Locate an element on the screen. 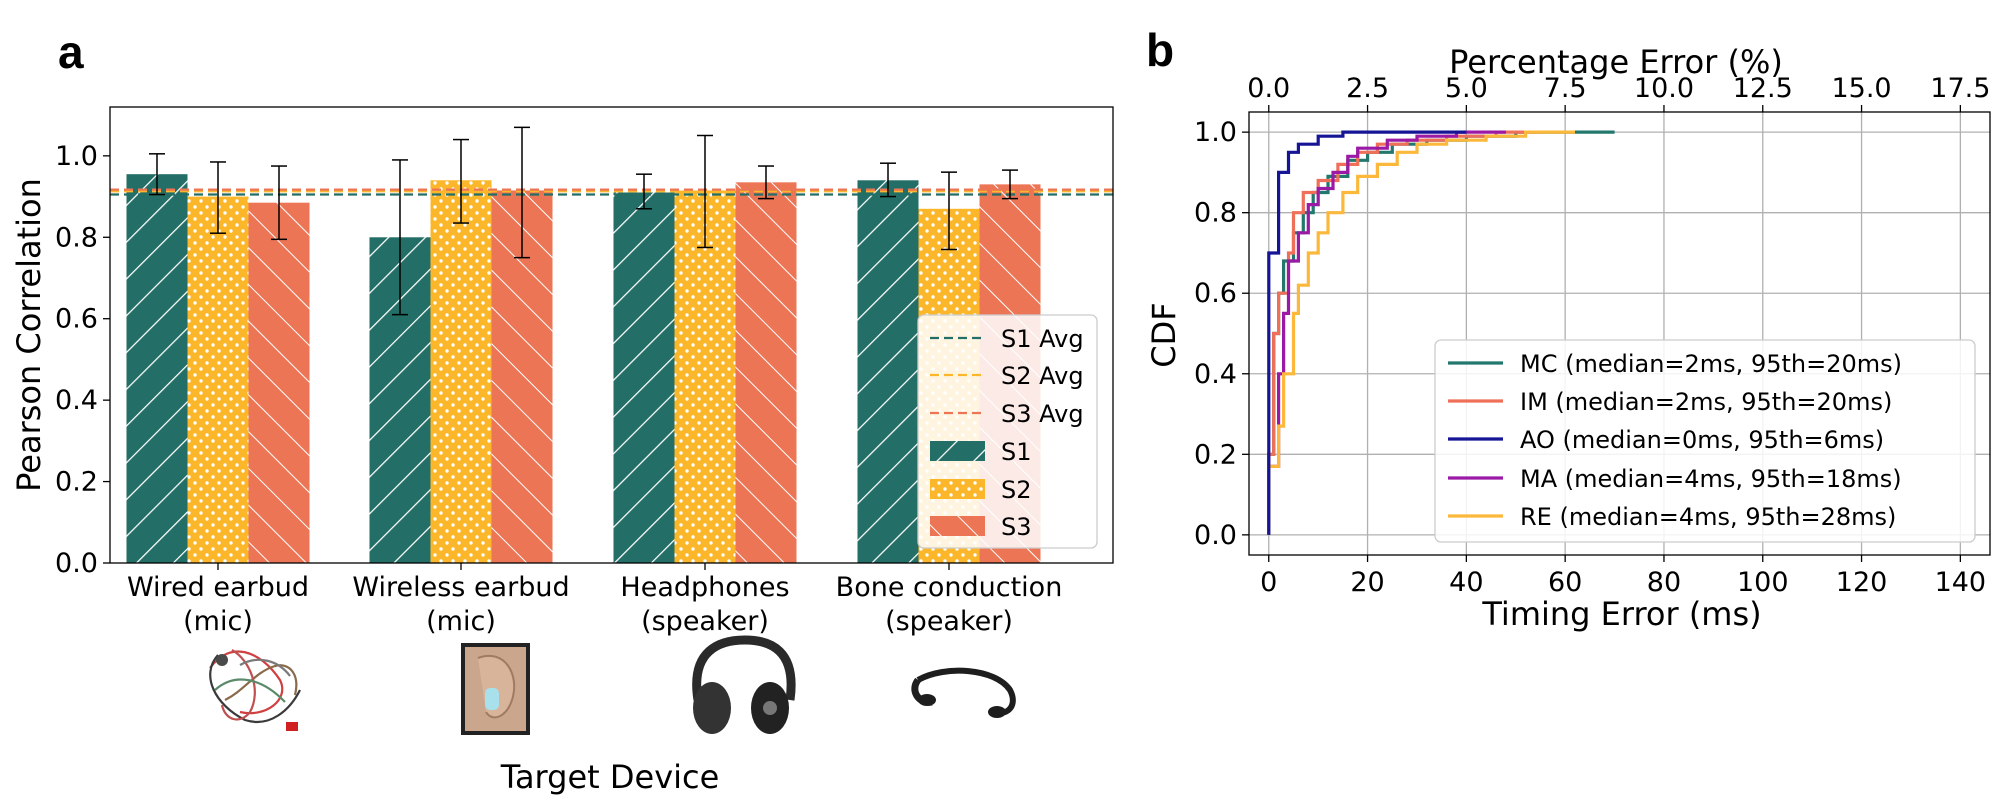 The width and height of the screenshot is (2000, 811). panel-b-top-x-tick-label: 7.5 is located at coordinates (1565, 88).